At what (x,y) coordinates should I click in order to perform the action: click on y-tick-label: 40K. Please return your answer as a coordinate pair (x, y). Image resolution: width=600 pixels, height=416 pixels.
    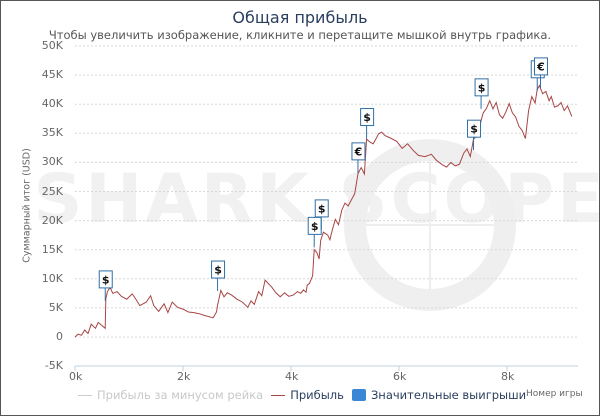
    Looking at the image, I should click on (52, 104).